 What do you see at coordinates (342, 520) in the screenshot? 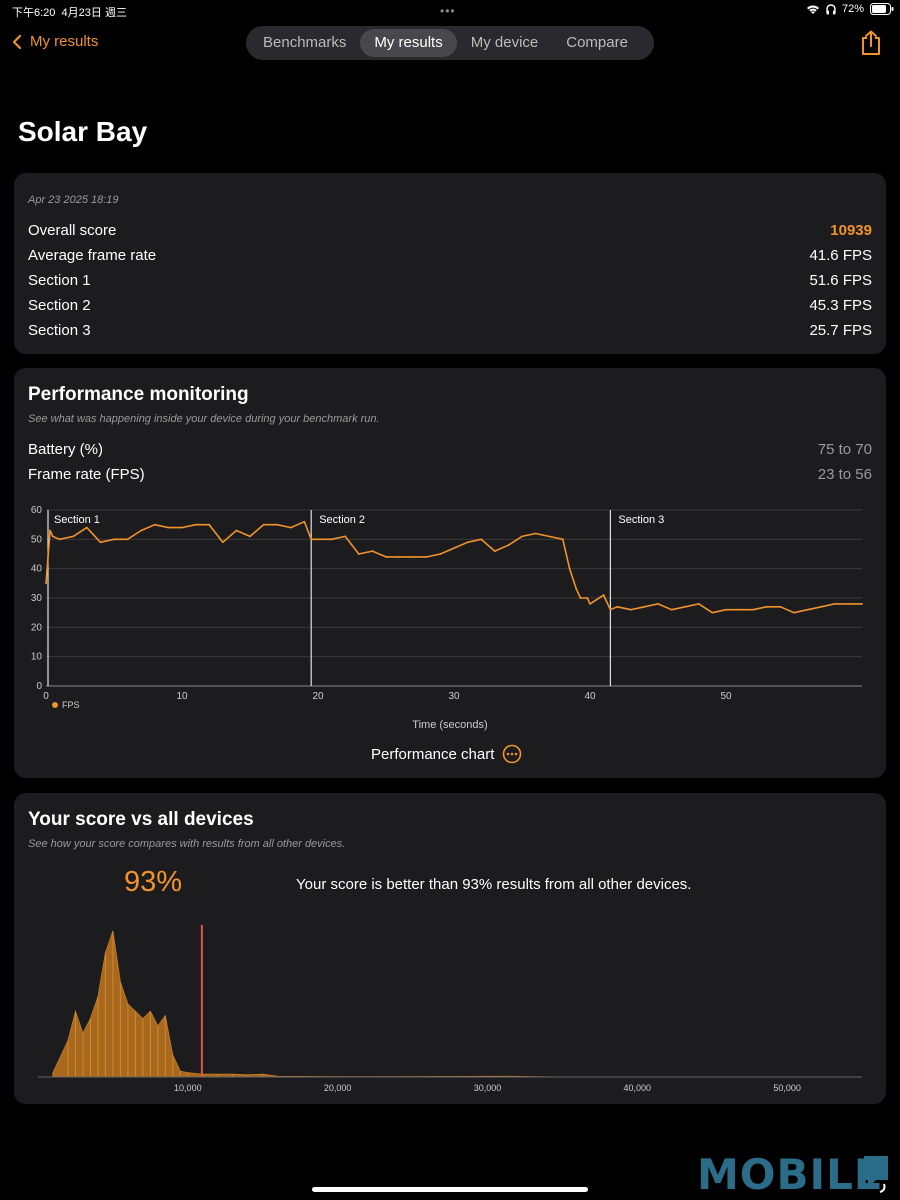
I see `section-label-2: Section 2` at bounding box center [342, 520].